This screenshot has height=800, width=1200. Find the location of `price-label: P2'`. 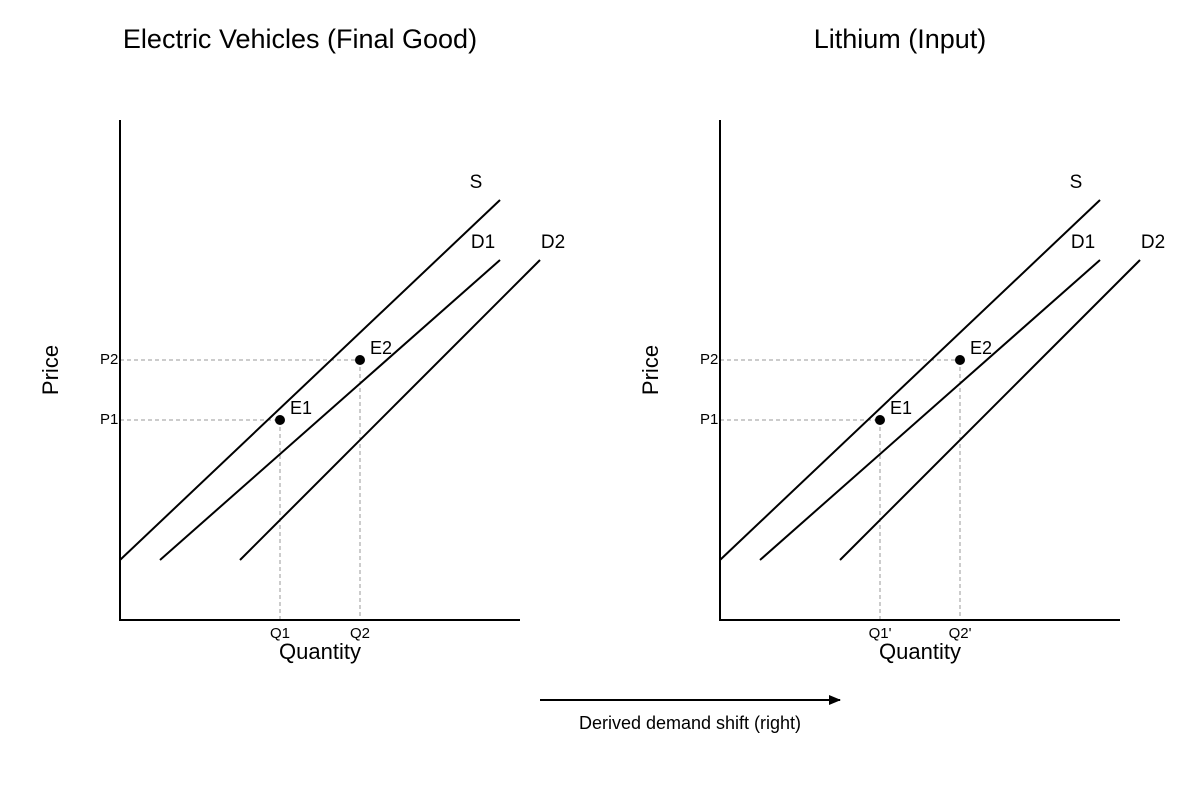

price-label: P2' is located at coordinates (710, 359).